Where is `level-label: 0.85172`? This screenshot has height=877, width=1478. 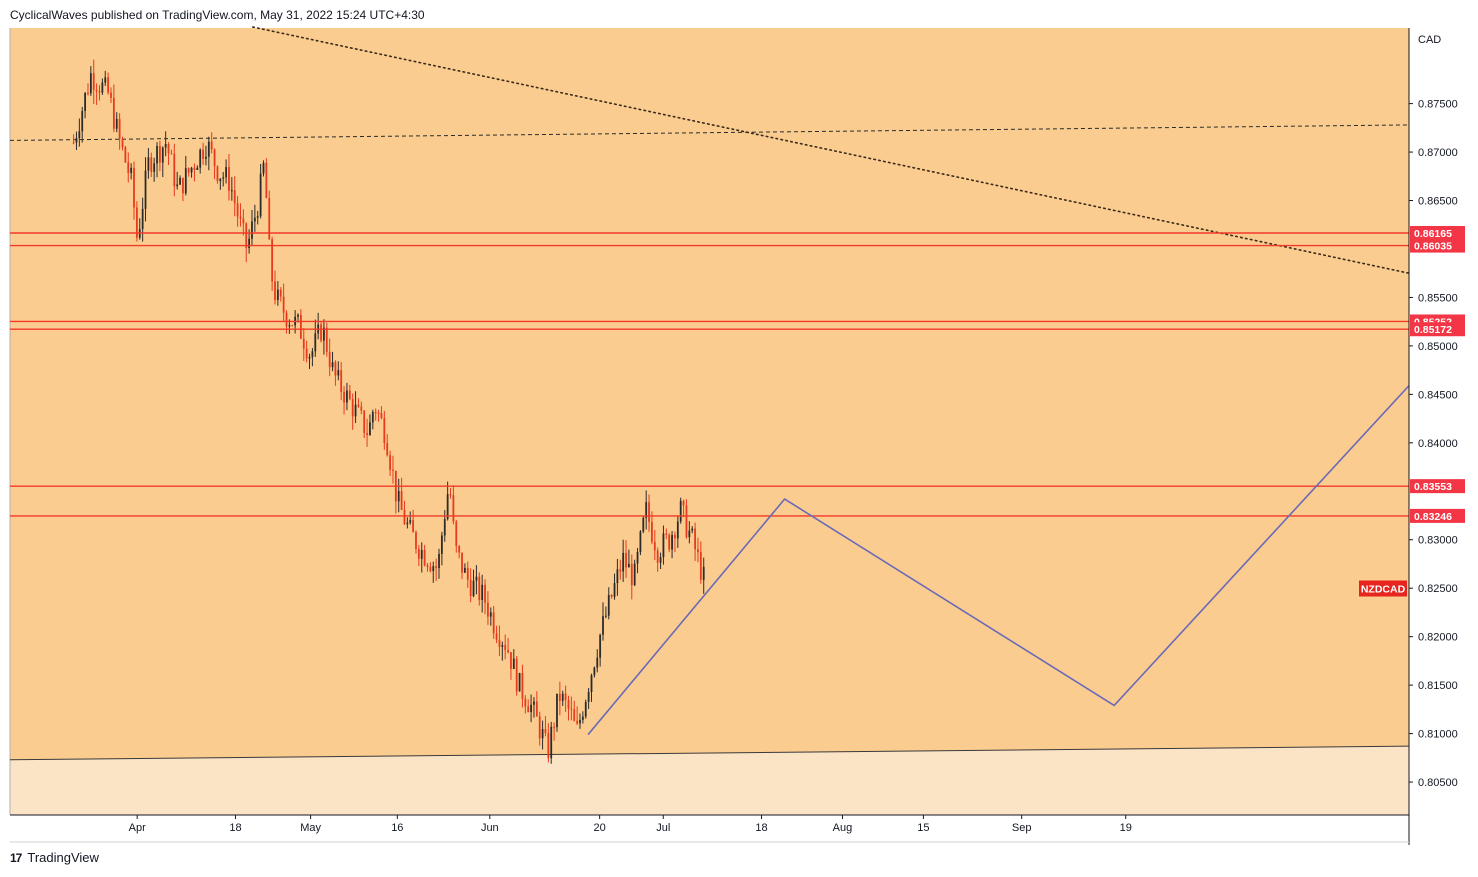 level-label: 0.85172 is located at coordinates (1433, 330).